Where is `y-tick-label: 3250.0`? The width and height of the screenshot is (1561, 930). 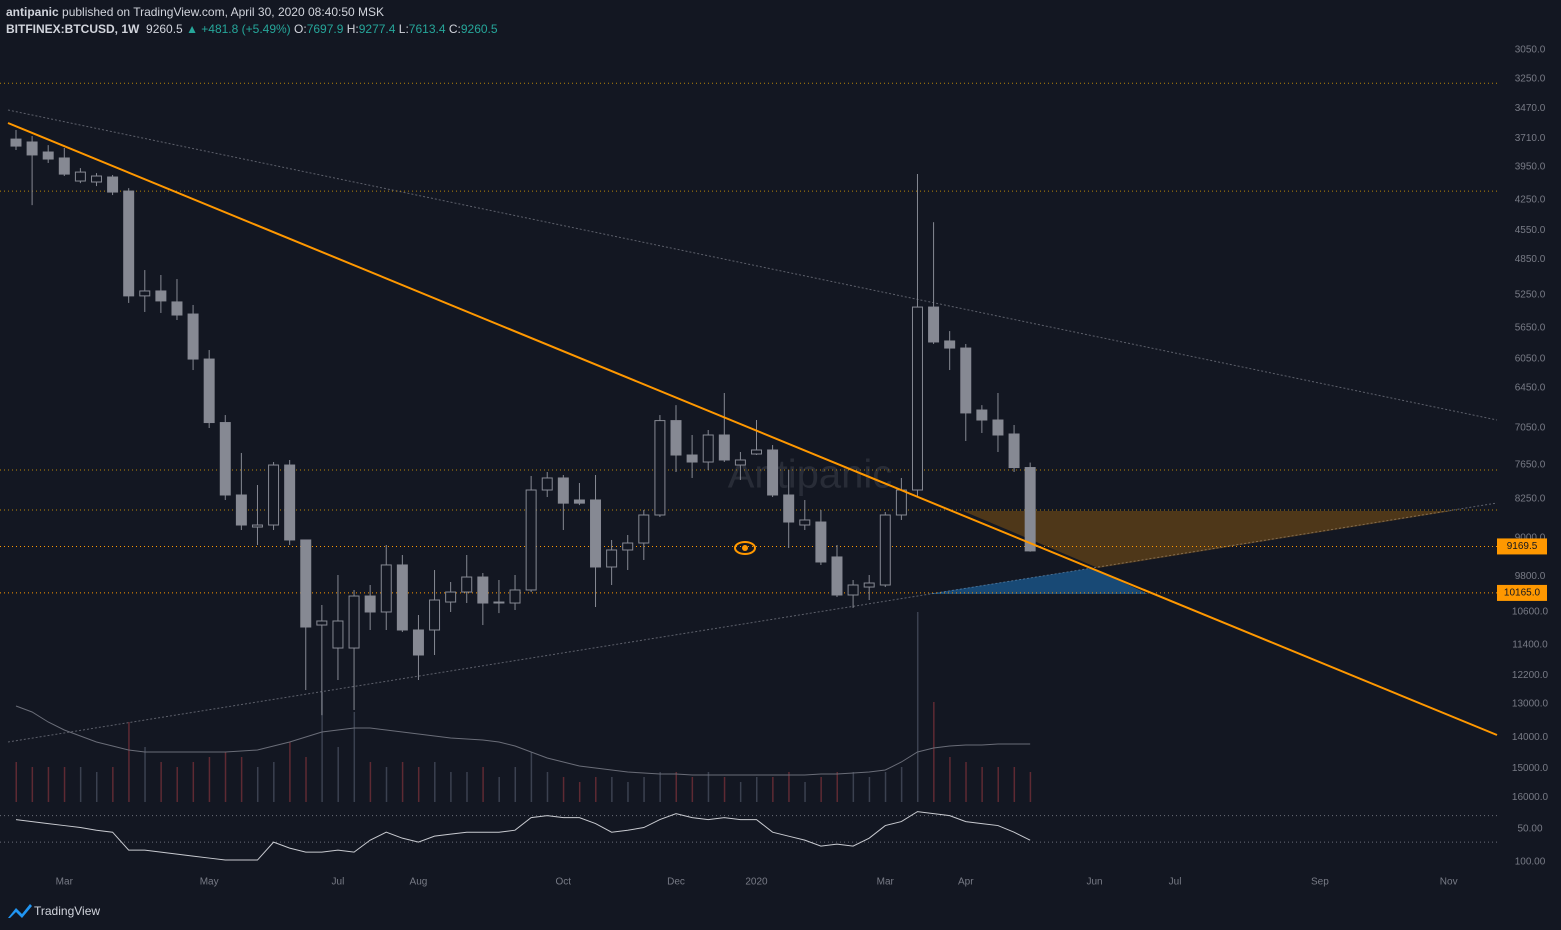
y-tick-label: 3250.0 is located at coordinates (1530, 78).